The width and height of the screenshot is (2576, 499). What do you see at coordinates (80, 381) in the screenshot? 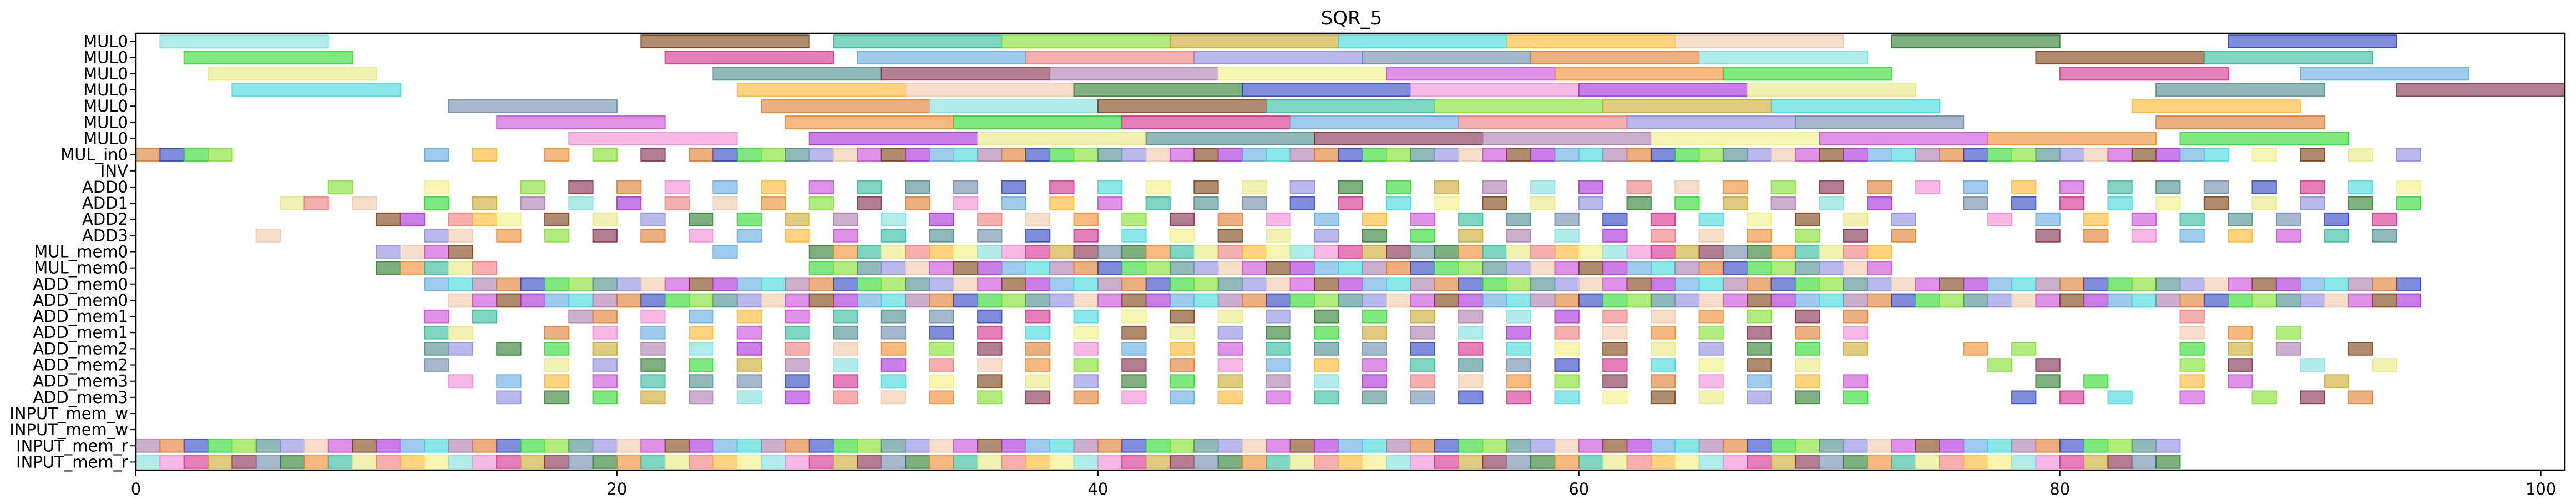
I see `y-tick-label: ADD_mem3` at bounding box center [80, 381].